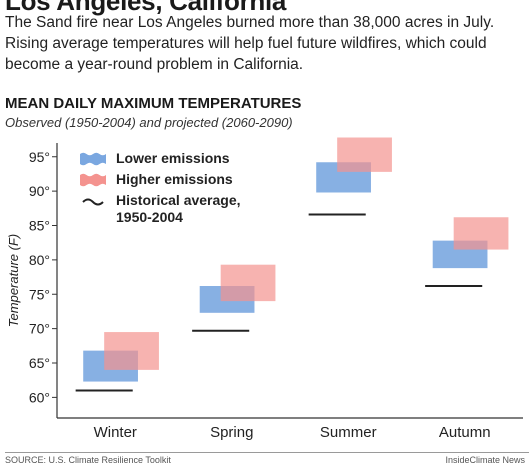  I want to click on footer-credit: InsideClimate News, so click(485, 460).